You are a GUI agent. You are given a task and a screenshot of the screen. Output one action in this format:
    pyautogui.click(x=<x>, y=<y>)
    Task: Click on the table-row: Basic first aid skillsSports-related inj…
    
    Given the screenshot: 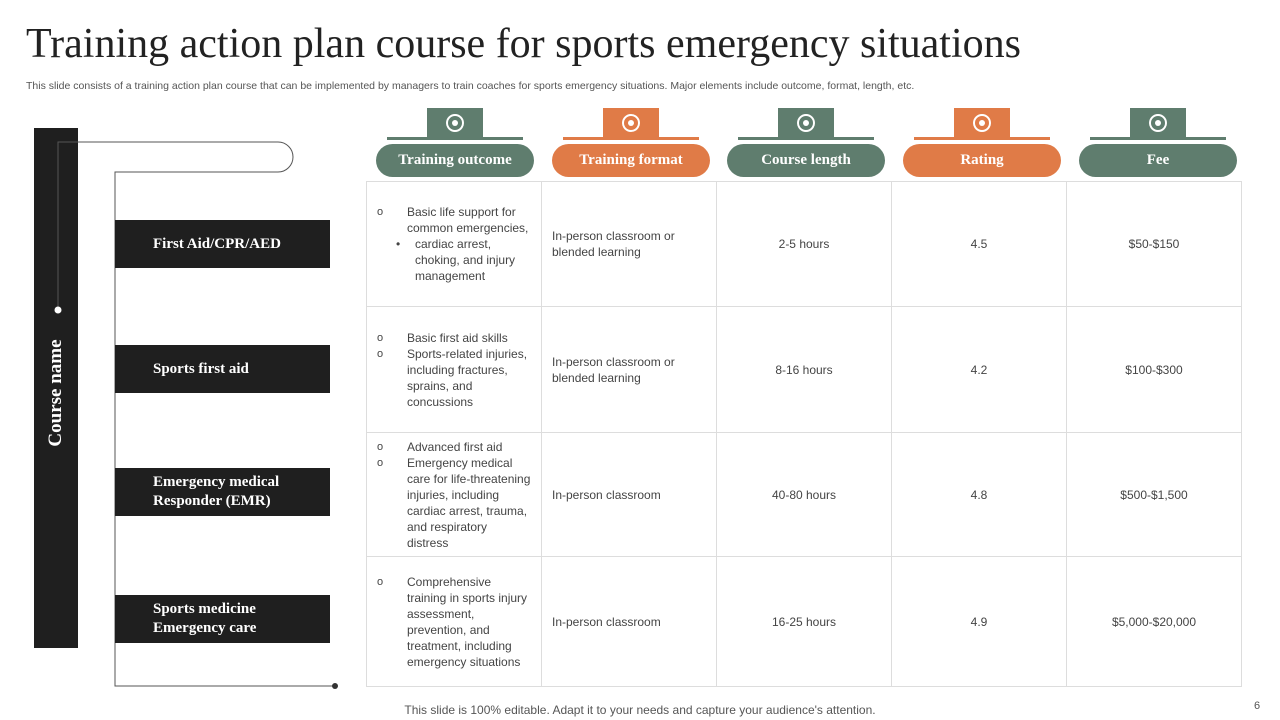 What is the action you would take?
    pyautogui.click(x=804, y=369)
    